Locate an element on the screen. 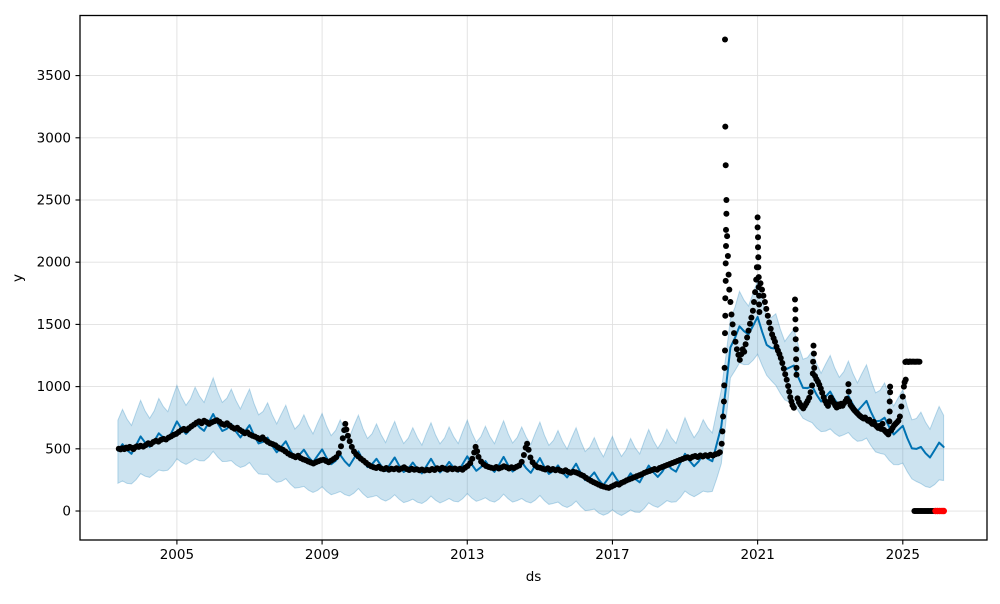 This screenshot has width=1000, height=604. svg-text: 2025 is located at coordinates (903, 555).